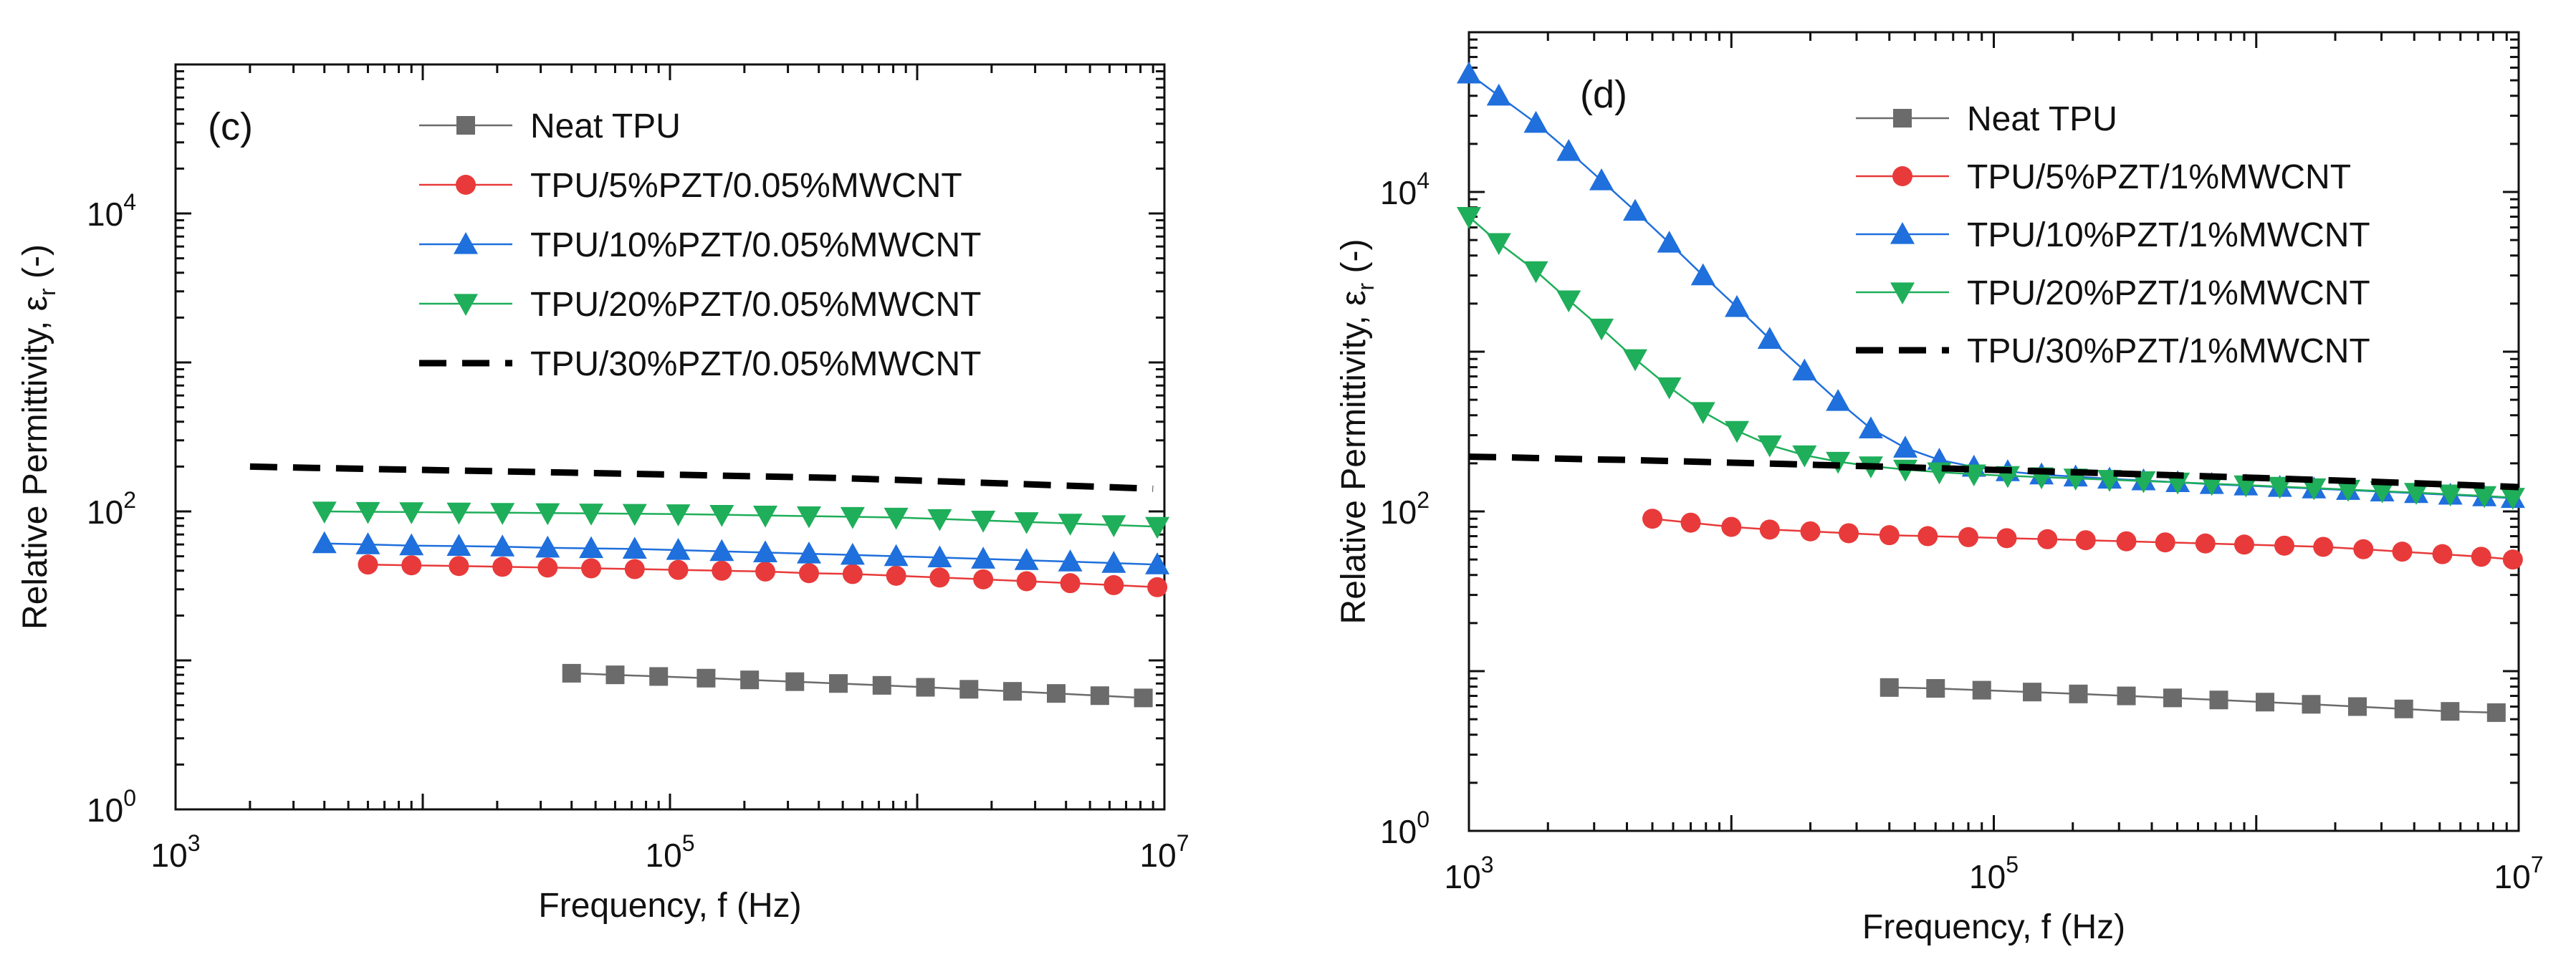 This screenshot has height=977, width=2576. Describe the element at coordinates (690, 186) in the screenshot. I see `legend-entry: TPU/5%PZT/0.05%MWCNT` at that location.